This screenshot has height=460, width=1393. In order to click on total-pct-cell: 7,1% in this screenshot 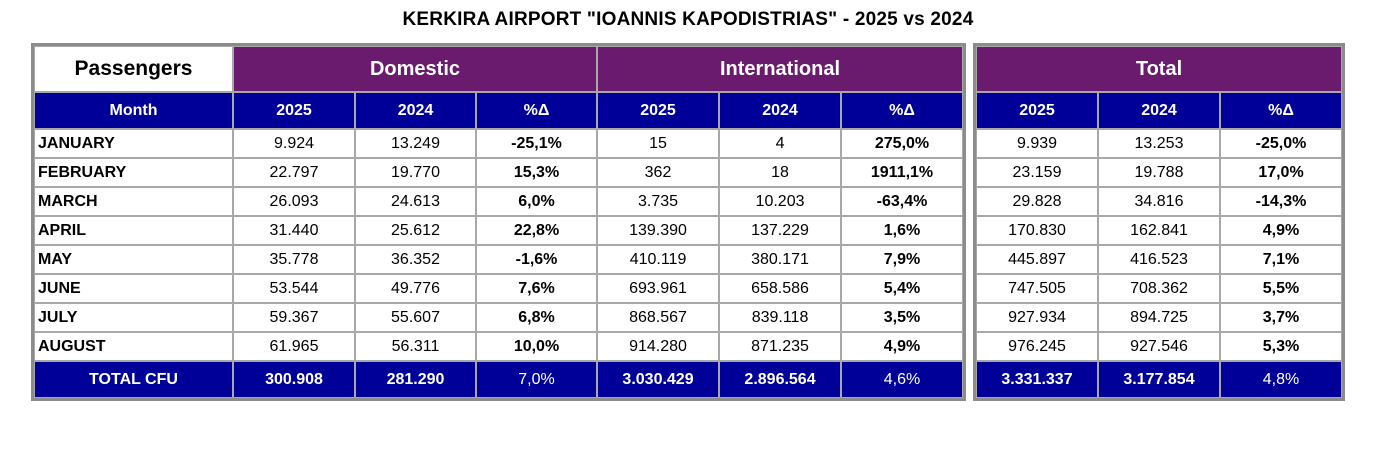, I will do `click(1281, 259)`.